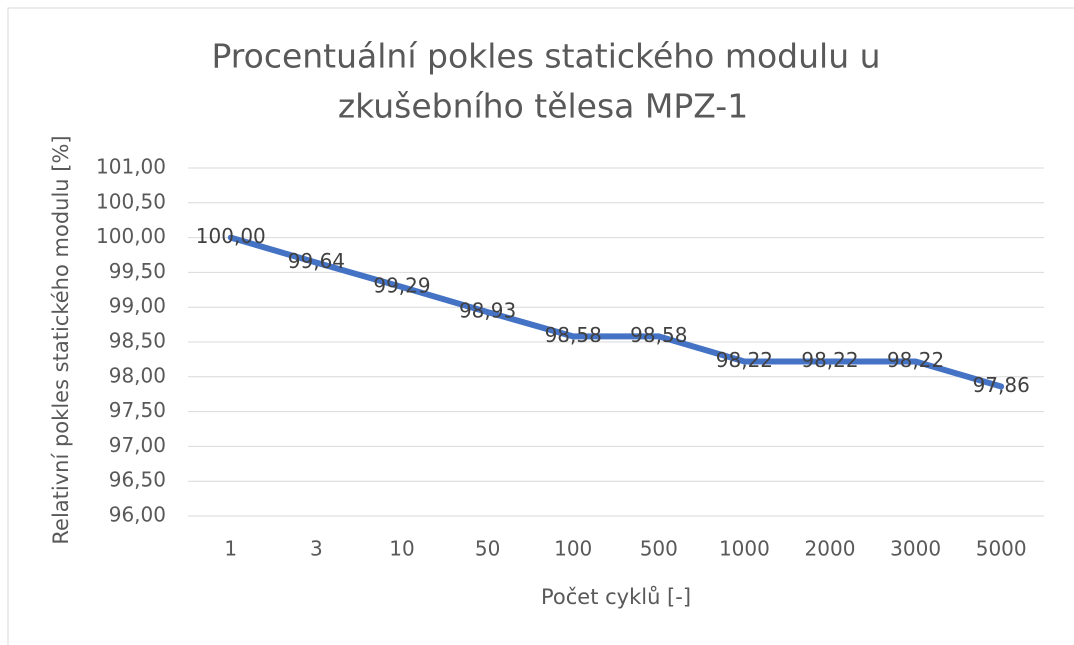 This screenshot has width=1074, height=645. I want to click on y-tick-label: 101,00, so click(131, 167).